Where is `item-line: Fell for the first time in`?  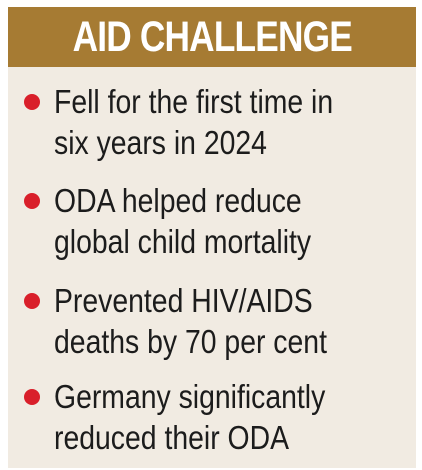
item-line: Fell for the first time in is located at coordinates (194, 101).